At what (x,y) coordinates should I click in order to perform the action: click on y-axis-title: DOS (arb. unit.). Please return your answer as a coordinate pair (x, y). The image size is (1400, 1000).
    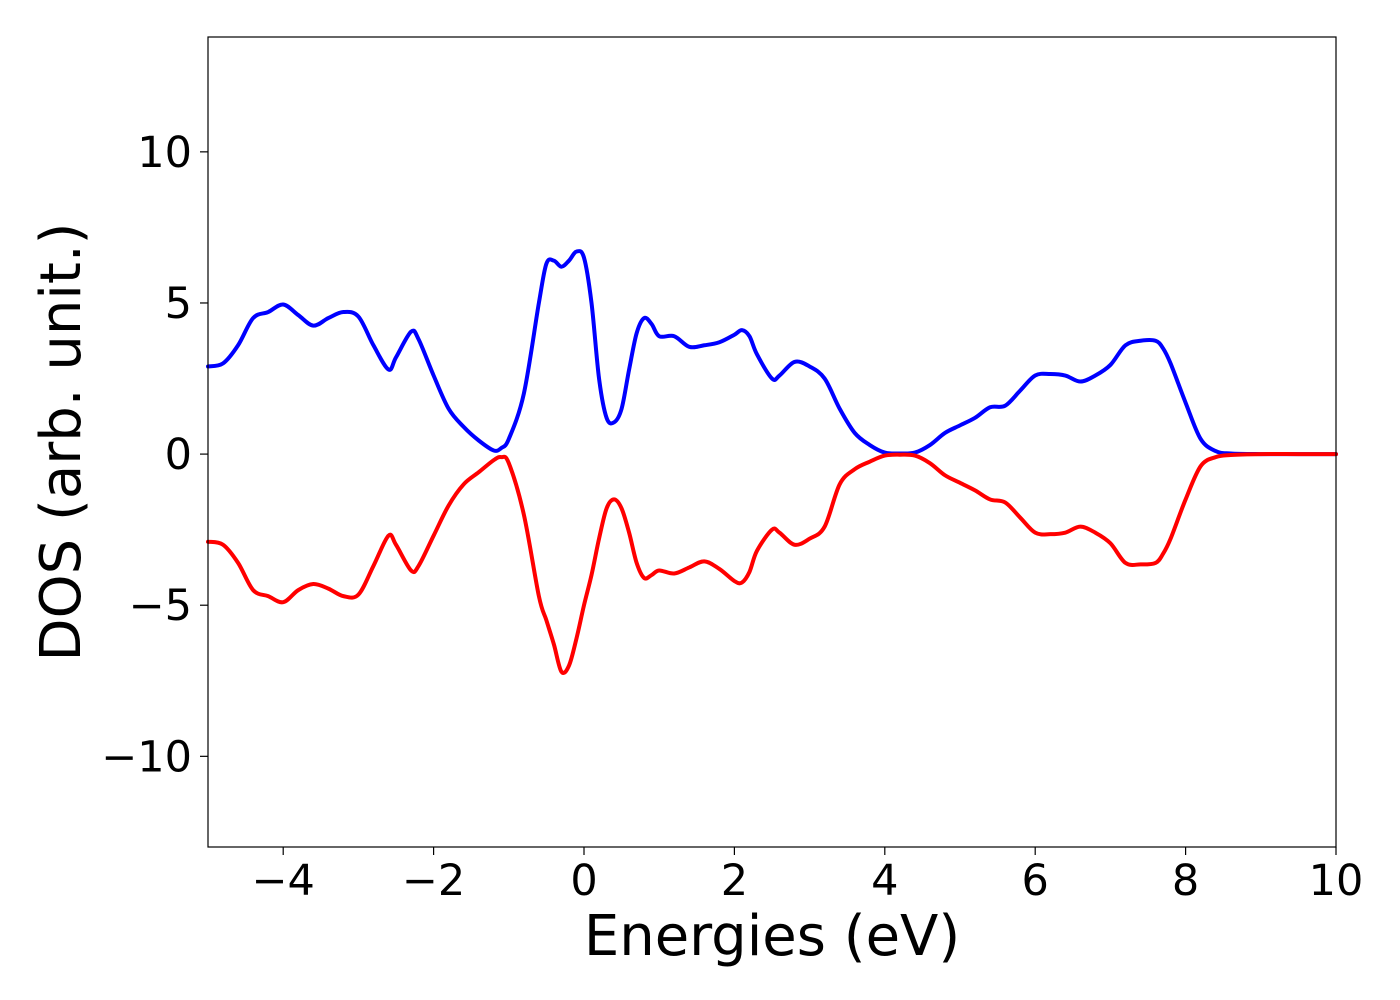
    Looking at the image, I should click on (61, 441).